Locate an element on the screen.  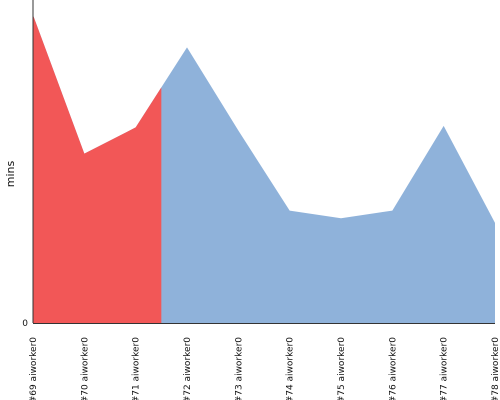
x-tick-label: #76 aiworker0 is located at coordinates (393, 368).